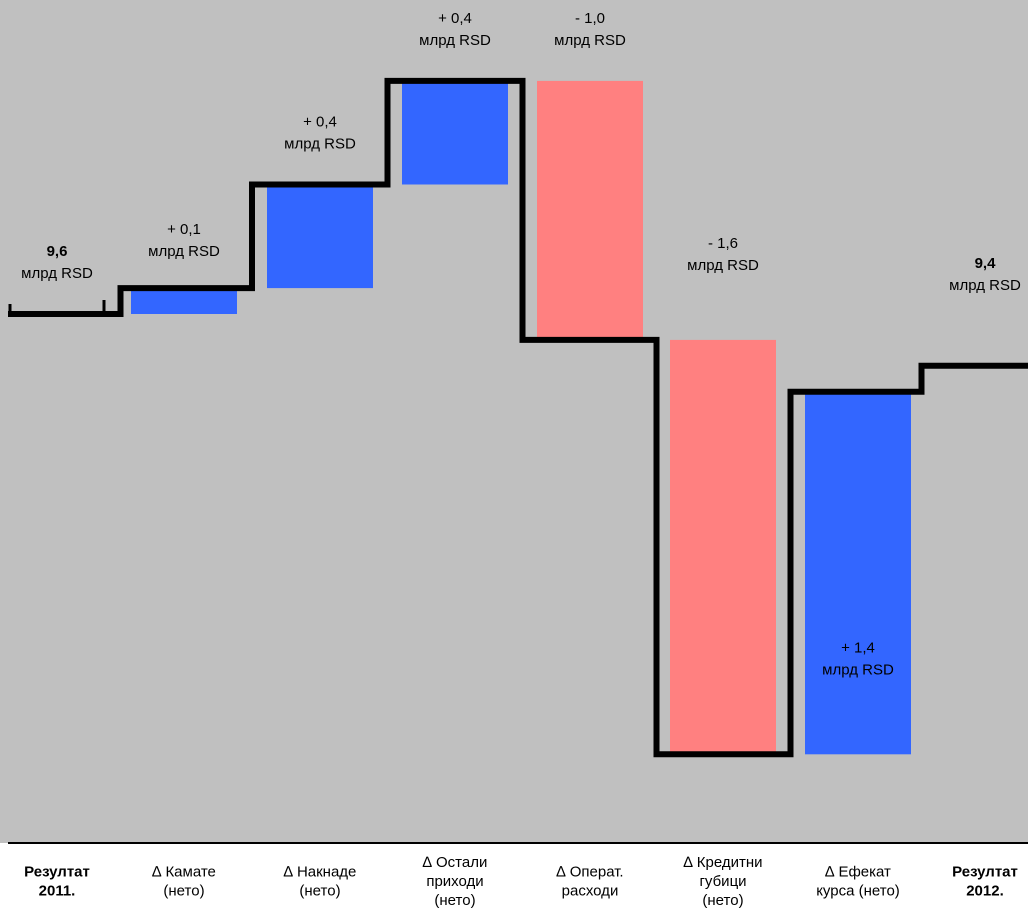 This screenshot has height=918, width=1028. What do you see at coordinates (320, 872) in the screenshot?
I see `category-label-2-line-0: ∆ Накнаде` at bounding box center [320, 872].